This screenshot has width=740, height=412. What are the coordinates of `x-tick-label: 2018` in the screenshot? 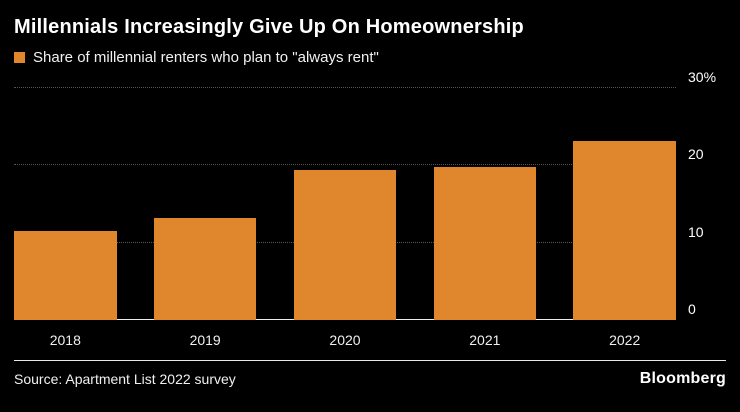 It's located at (65, 340).